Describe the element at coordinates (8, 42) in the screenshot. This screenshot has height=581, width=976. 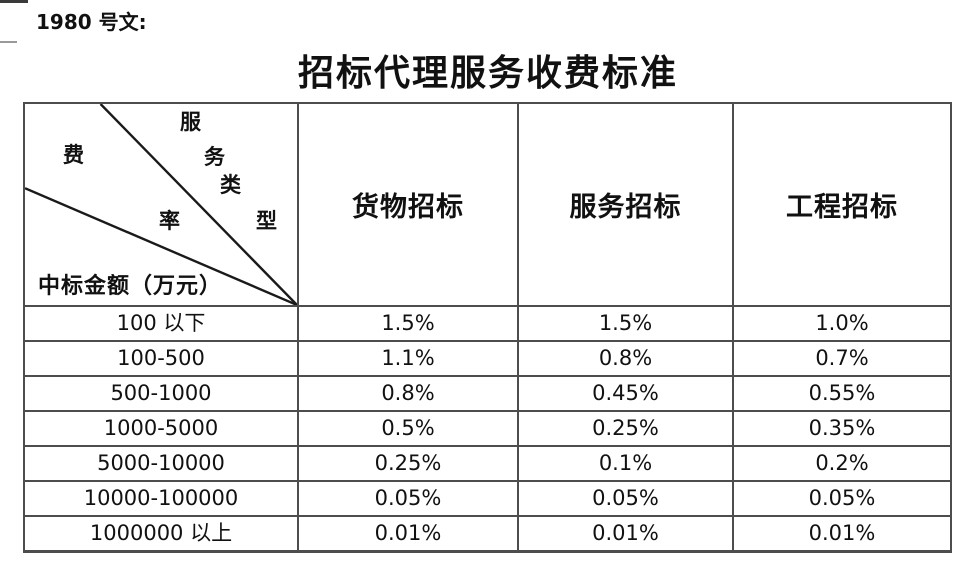
I see `scan-artifact-left` at that location.